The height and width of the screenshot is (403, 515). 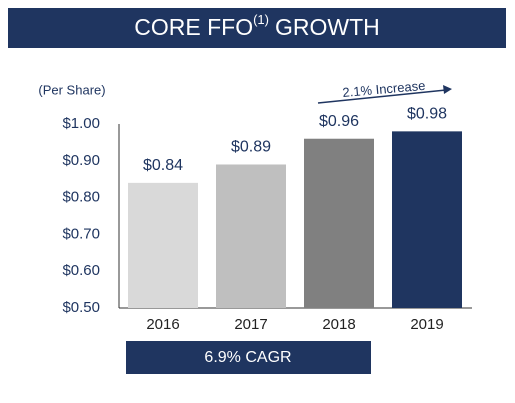 What do you see at coordinates (251, 147) in the screenshot?
I see `value-label: $0.89` at bounding box center [251, 147].